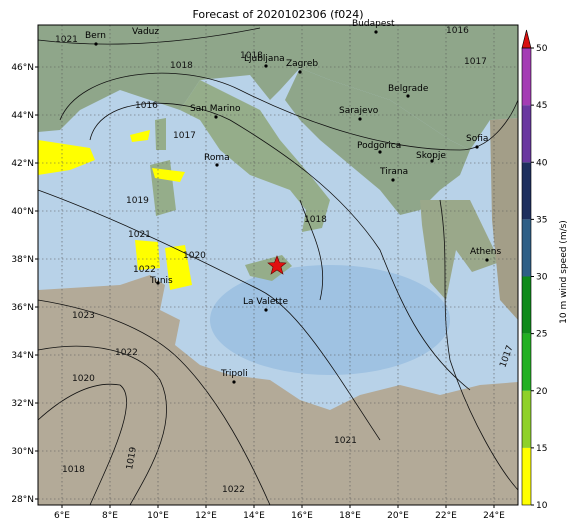 The width and height of the screenshot is (576, 529). What do you see at coordinates (95, 36) in the screenshot?
I see `city-label: Bern` at bounding box center [95, 36].